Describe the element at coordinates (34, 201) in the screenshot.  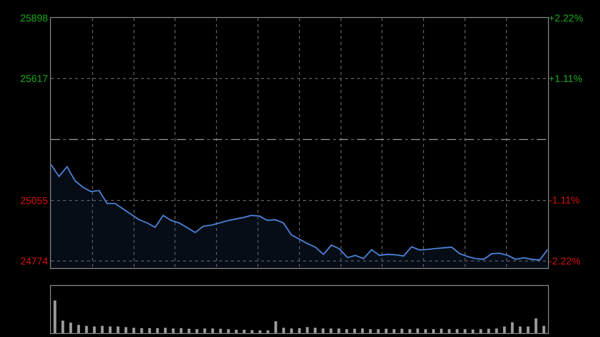
I see `y-tick-label: 25055` at that location.